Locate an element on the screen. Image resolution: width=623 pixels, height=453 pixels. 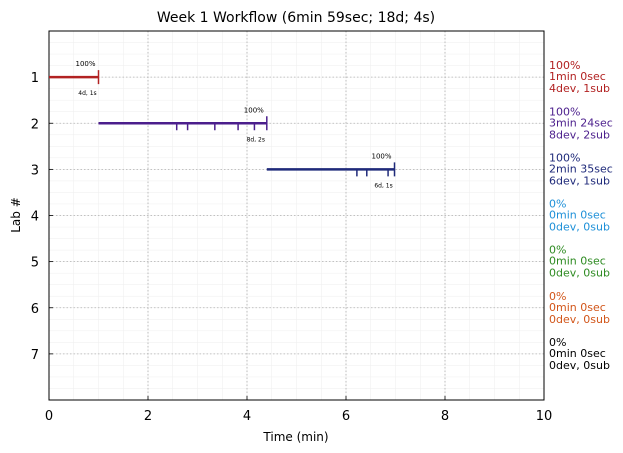
summary-time: 1min 0sec is located at coordinates (577, 76).